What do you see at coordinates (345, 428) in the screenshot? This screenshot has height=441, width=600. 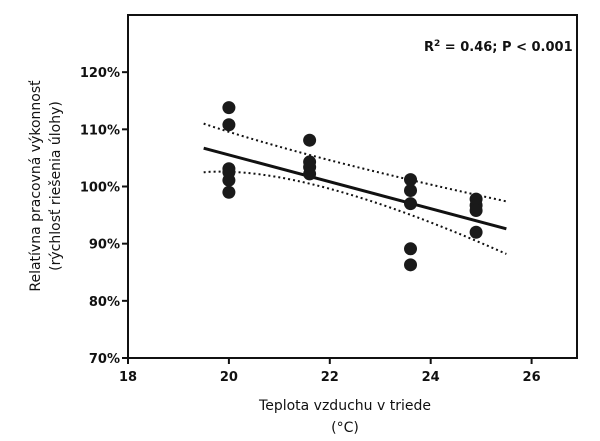 I see `x-axis-unit: (°C)` at bounding box center [345, 428].